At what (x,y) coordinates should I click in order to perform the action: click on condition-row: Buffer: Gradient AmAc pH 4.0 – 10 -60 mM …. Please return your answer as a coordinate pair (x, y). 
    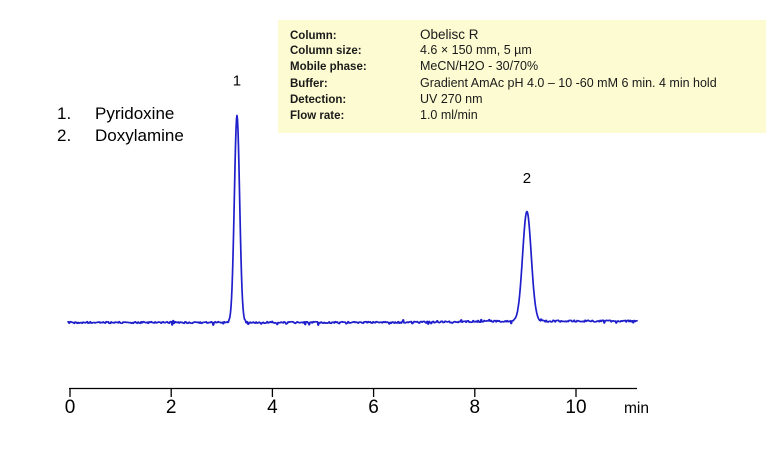
    Looking at the image, I should click on (525, 84).